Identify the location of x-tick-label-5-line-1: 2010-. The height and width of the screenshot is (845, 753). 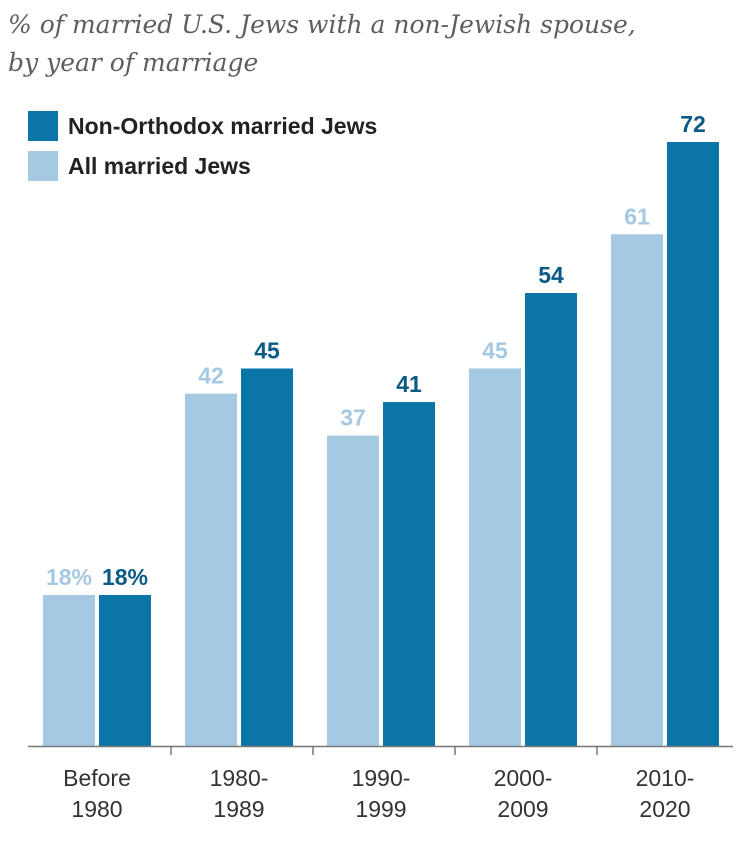
(665, 778).